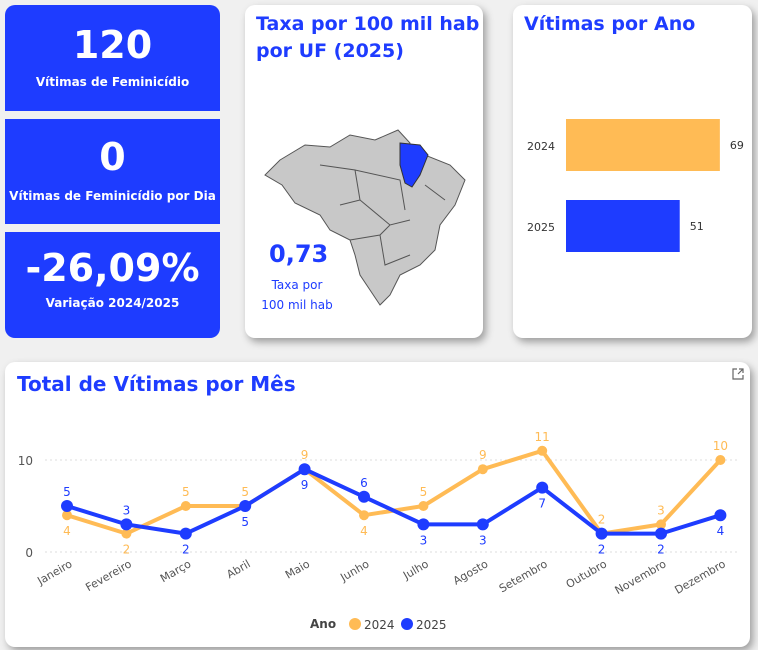 The image size is (758, 650). Describe the element at coordinates (641, 577) in the screenshot. I see `x-tick-label: Novembro` at that location.